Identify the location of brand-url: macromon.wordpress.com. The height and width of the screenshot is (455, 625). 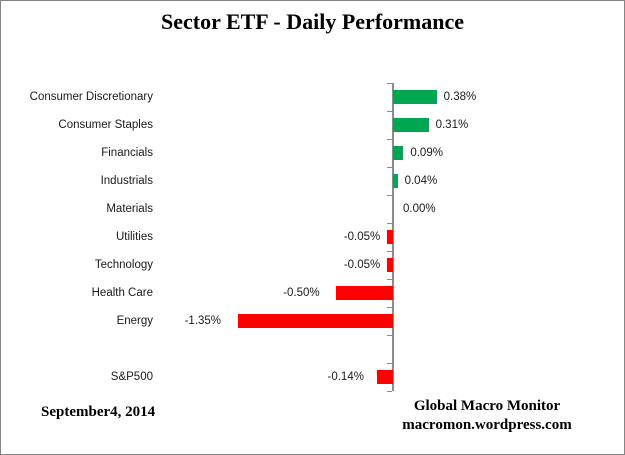
(487, 424).